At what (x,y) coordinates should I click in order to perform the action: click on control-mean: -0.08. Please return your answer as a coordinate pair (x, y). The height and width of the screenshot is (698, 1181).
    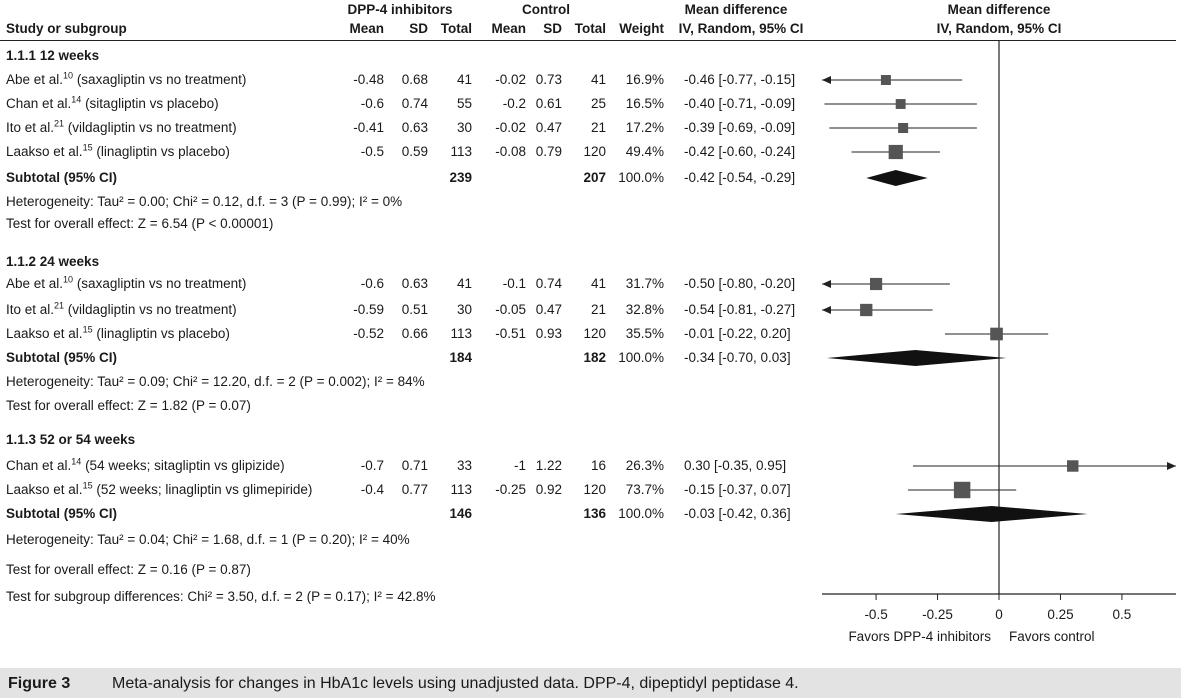
    Looking at the image, I should click on (510, 151).